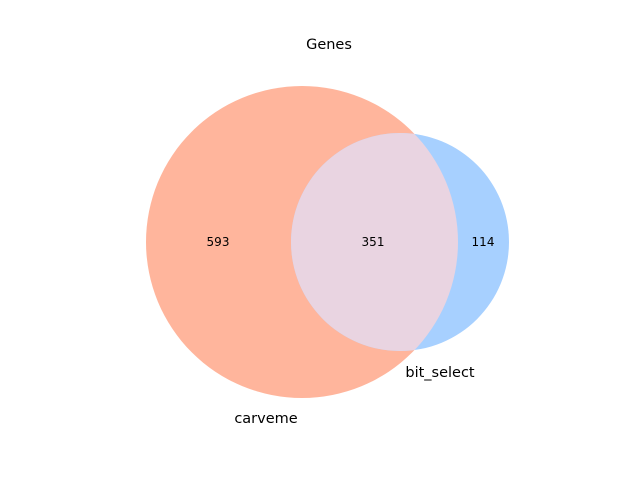  I want to click on region-count-intersection: 351, so click(373, 242).